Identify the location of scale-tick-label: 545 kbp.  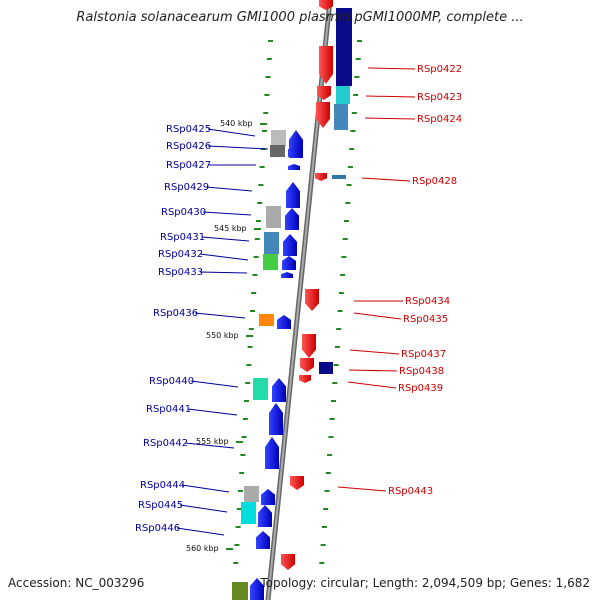
(230, 228).